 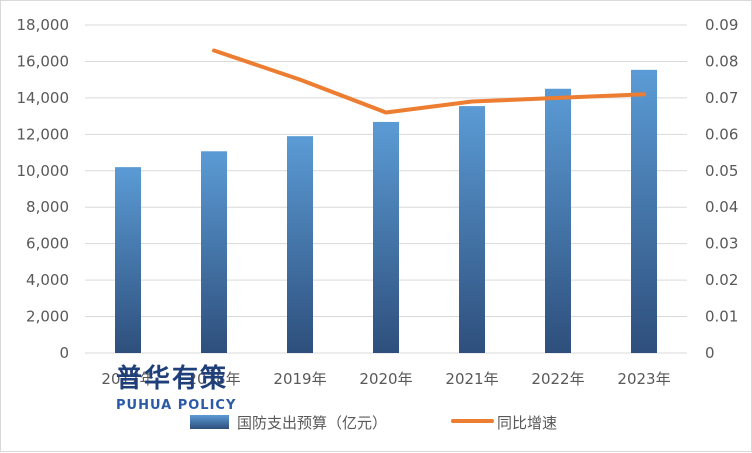 What do you see at coordinates (643, 379) in the screenshot?
I see `x-axis-tick-label: 2023年` at bounding box center [643, 379].